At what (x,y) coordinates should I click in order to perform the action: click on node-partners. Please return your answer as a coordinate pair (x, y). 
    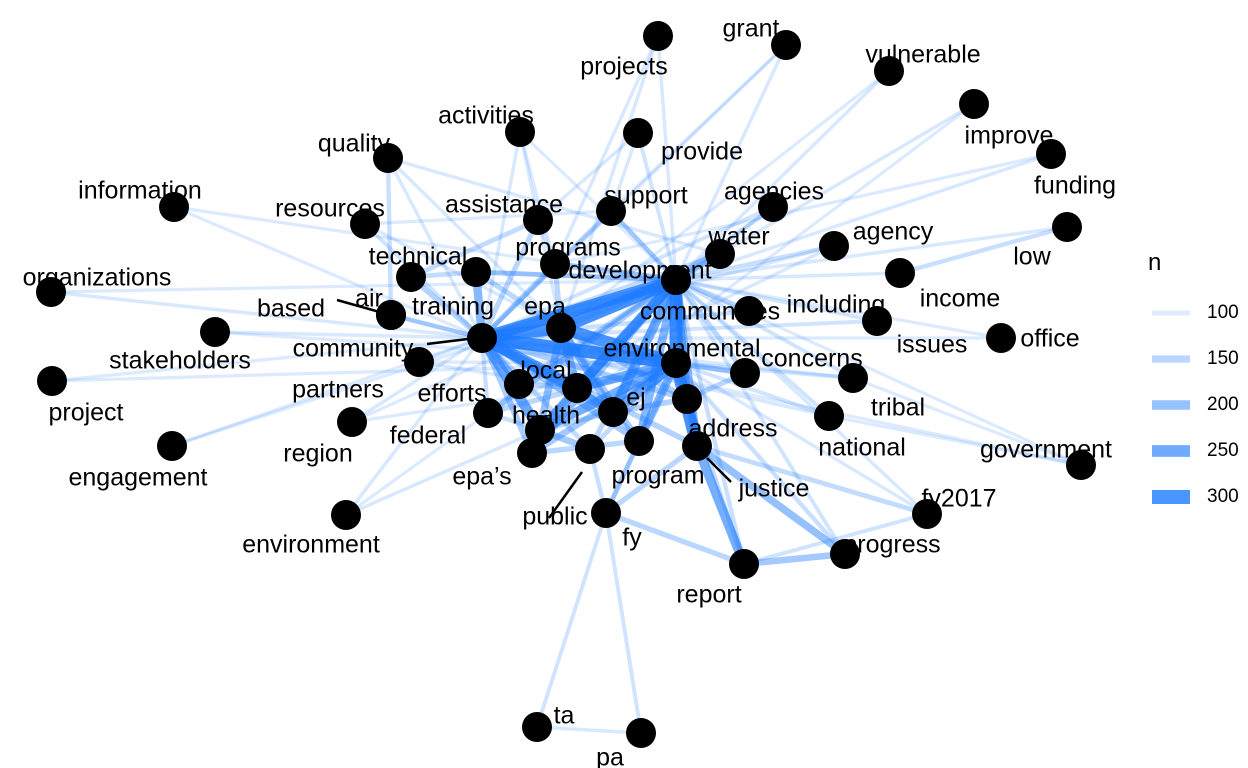
    Looking at the image, I should click on (419, 362).